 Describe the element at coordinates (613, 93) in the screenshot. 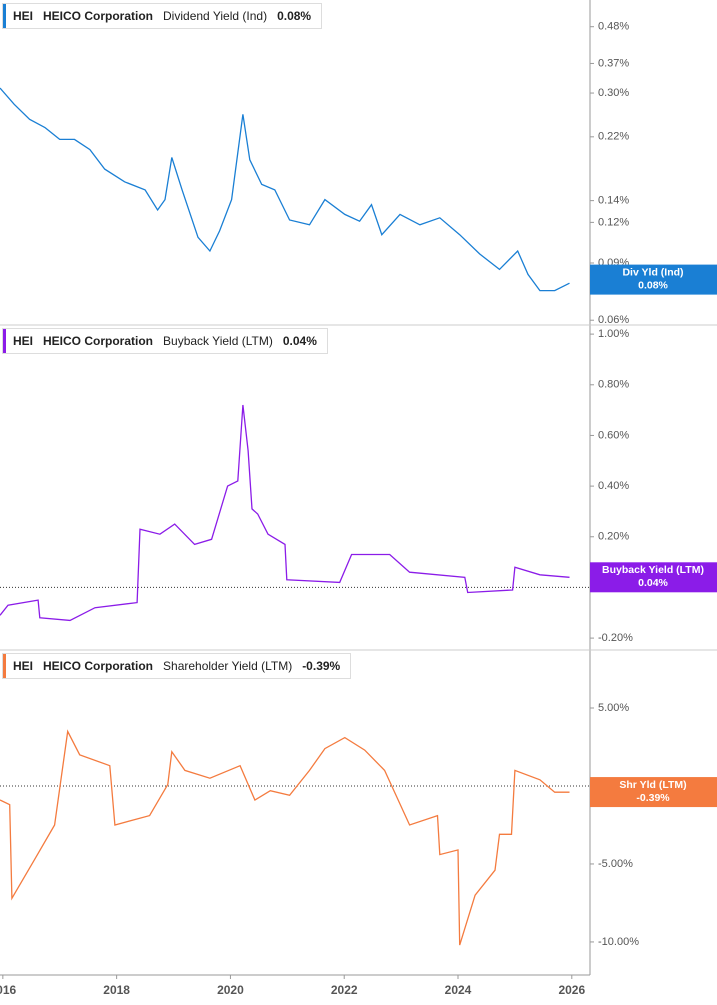

I see `y-tick-label: 0.30%` at that location.